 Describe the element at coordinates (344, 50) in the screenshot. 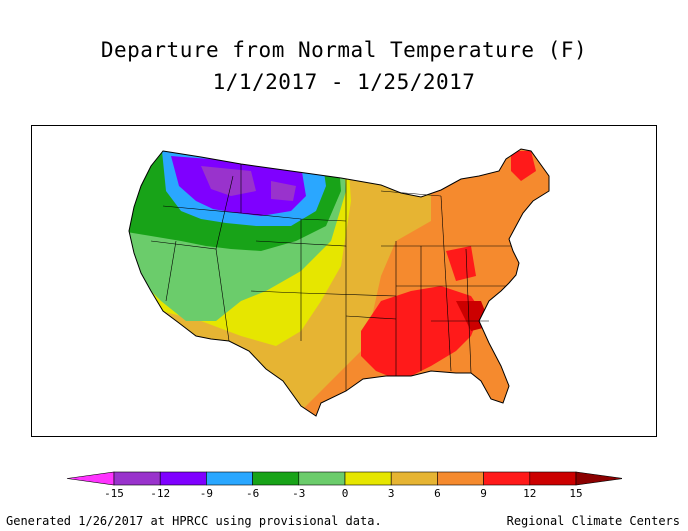

I see `map-title: Departure from Normal Temperature (F)` at that location.